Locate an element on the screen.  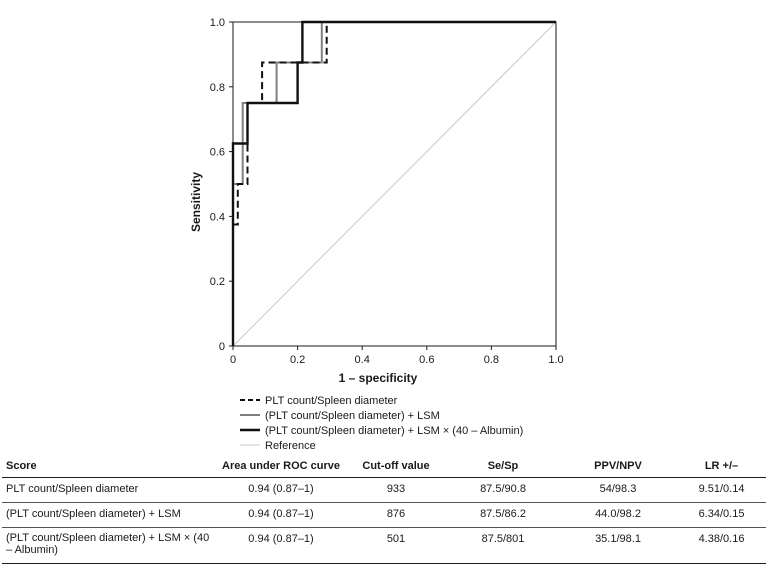
header-ppv-npv: PPV/NPV is located at coordinates (618, 467).